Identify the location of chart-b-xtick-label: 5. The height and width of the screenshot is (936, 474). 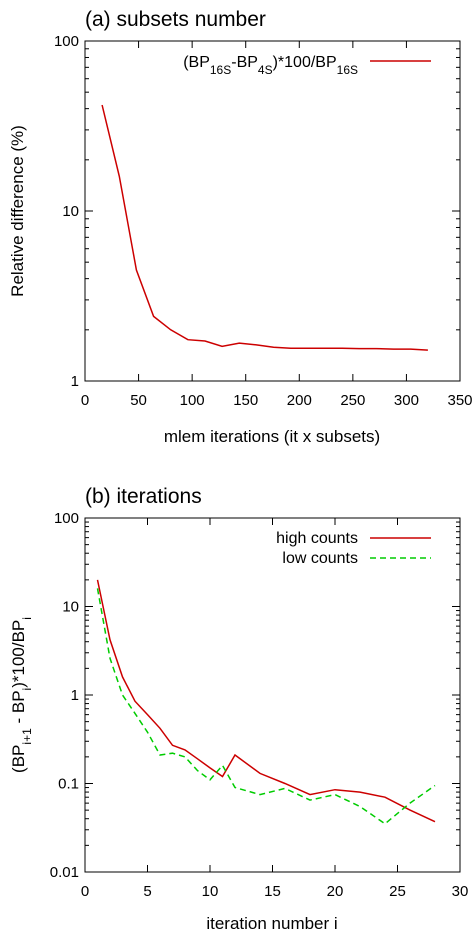
(147, 891).